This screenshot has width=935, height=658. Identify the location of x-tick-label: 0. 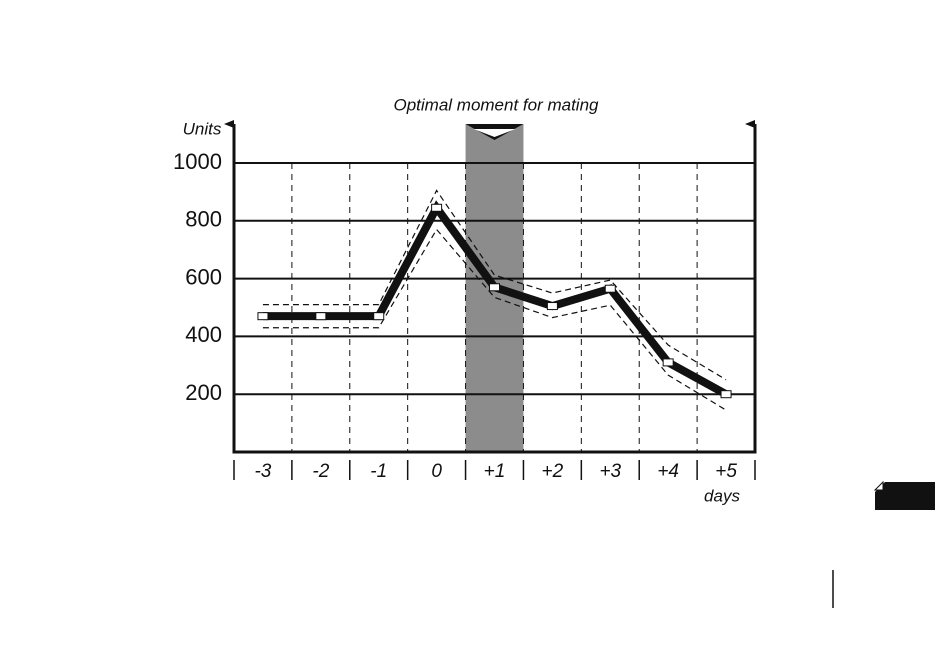
(436, 471).